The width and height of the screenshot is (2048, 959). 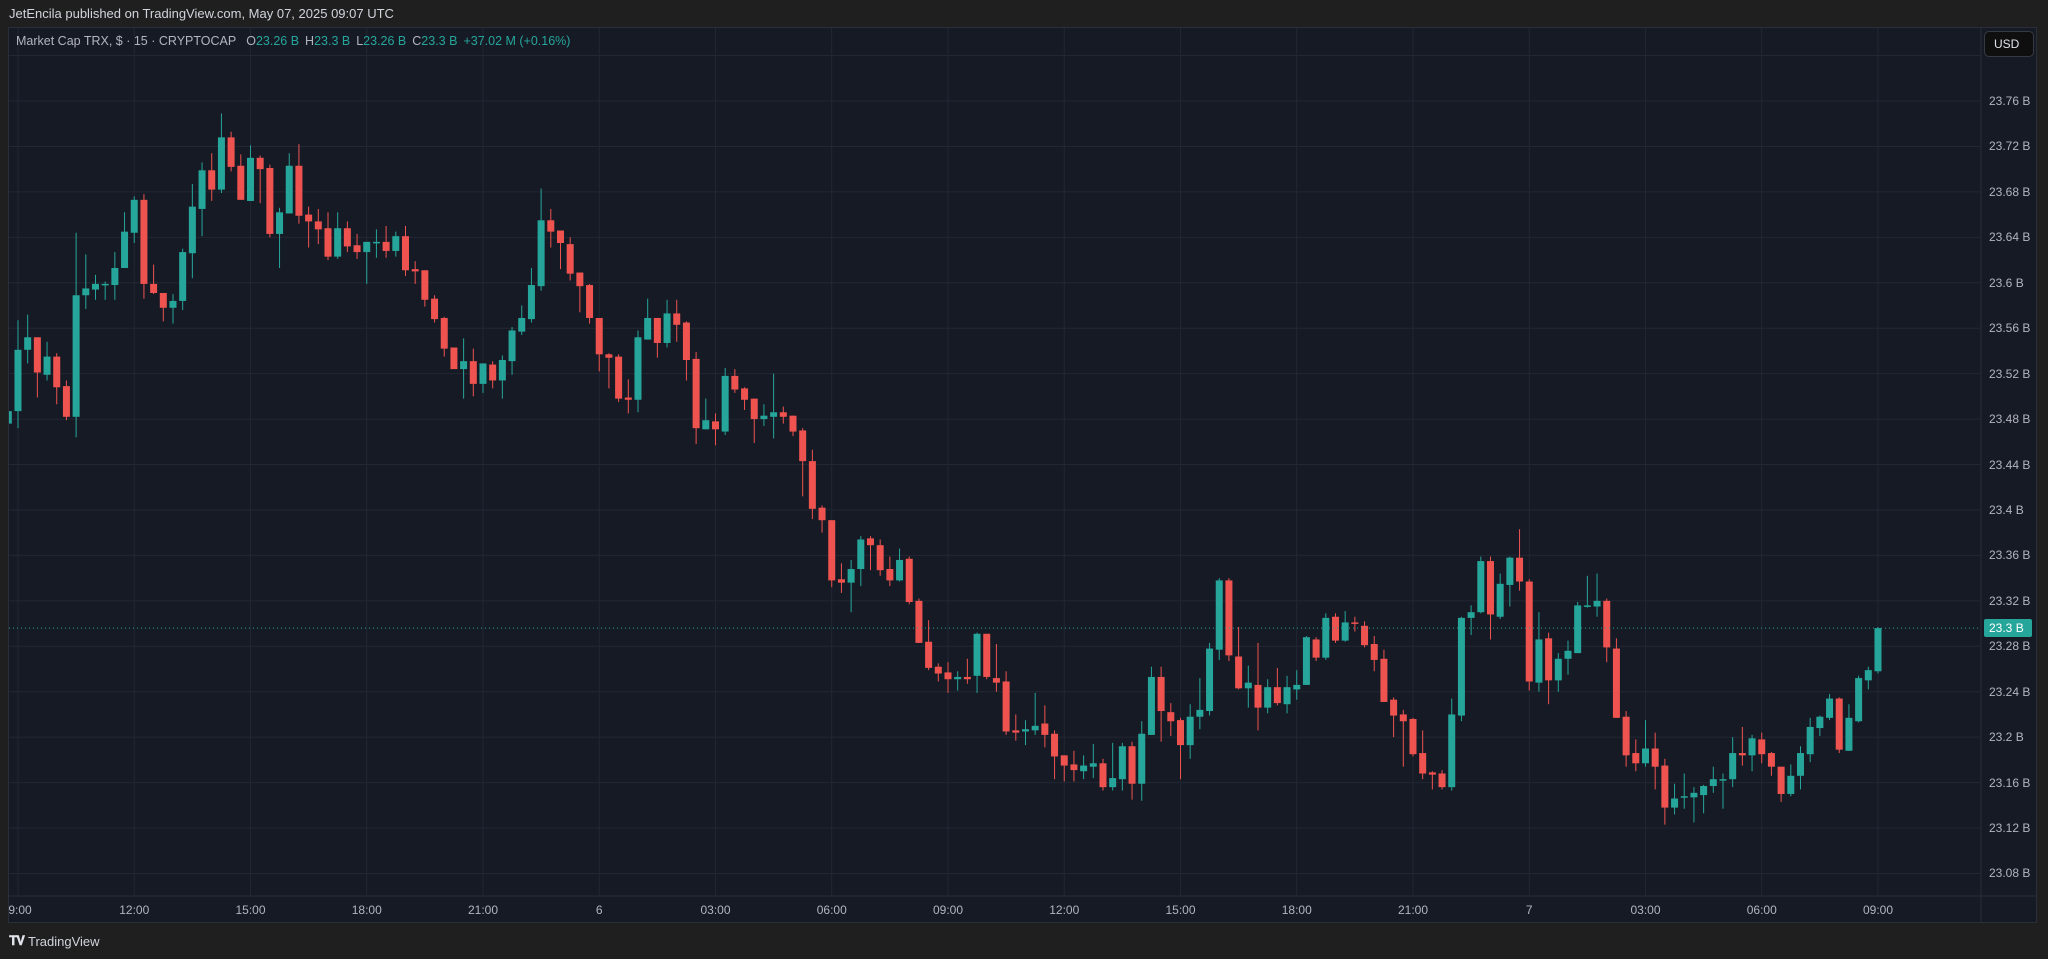 What do you see at coordinates (2010, 555) in the screenshot?
I see `price-tick-label: 23.36 B` at bounding box center [2010, 555].